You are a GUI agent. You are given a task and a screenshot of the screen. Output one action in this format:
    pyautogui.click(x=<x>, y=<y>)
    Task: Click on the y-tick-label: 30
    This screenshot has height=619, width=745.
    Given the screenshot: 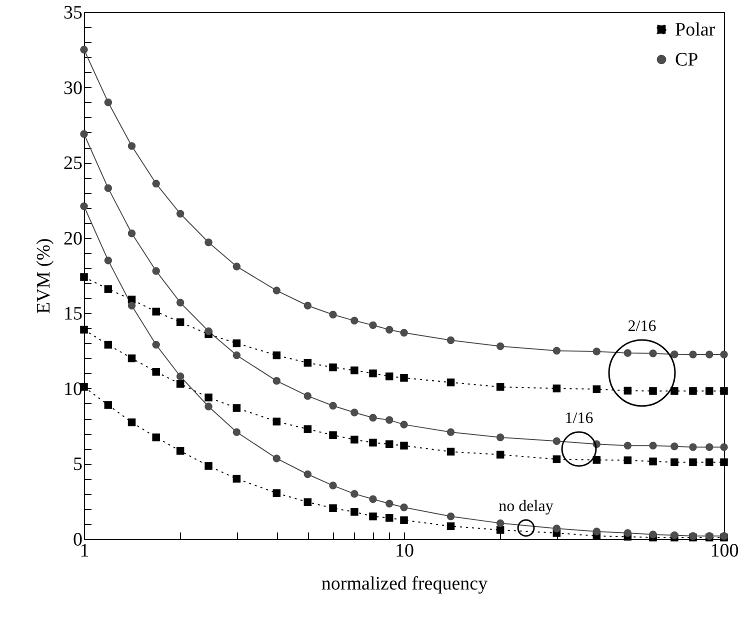 What is the action you would take?
    pyautogui.click(x=73, y=88)
    